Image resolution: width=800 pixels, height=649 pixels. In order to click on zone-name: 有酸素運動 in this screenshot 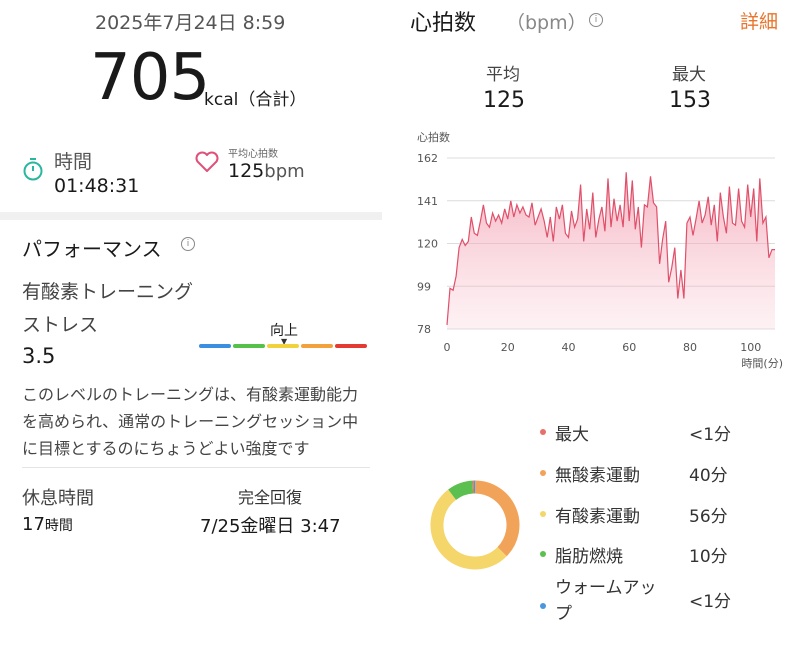, I will do `click(597, 517)`.